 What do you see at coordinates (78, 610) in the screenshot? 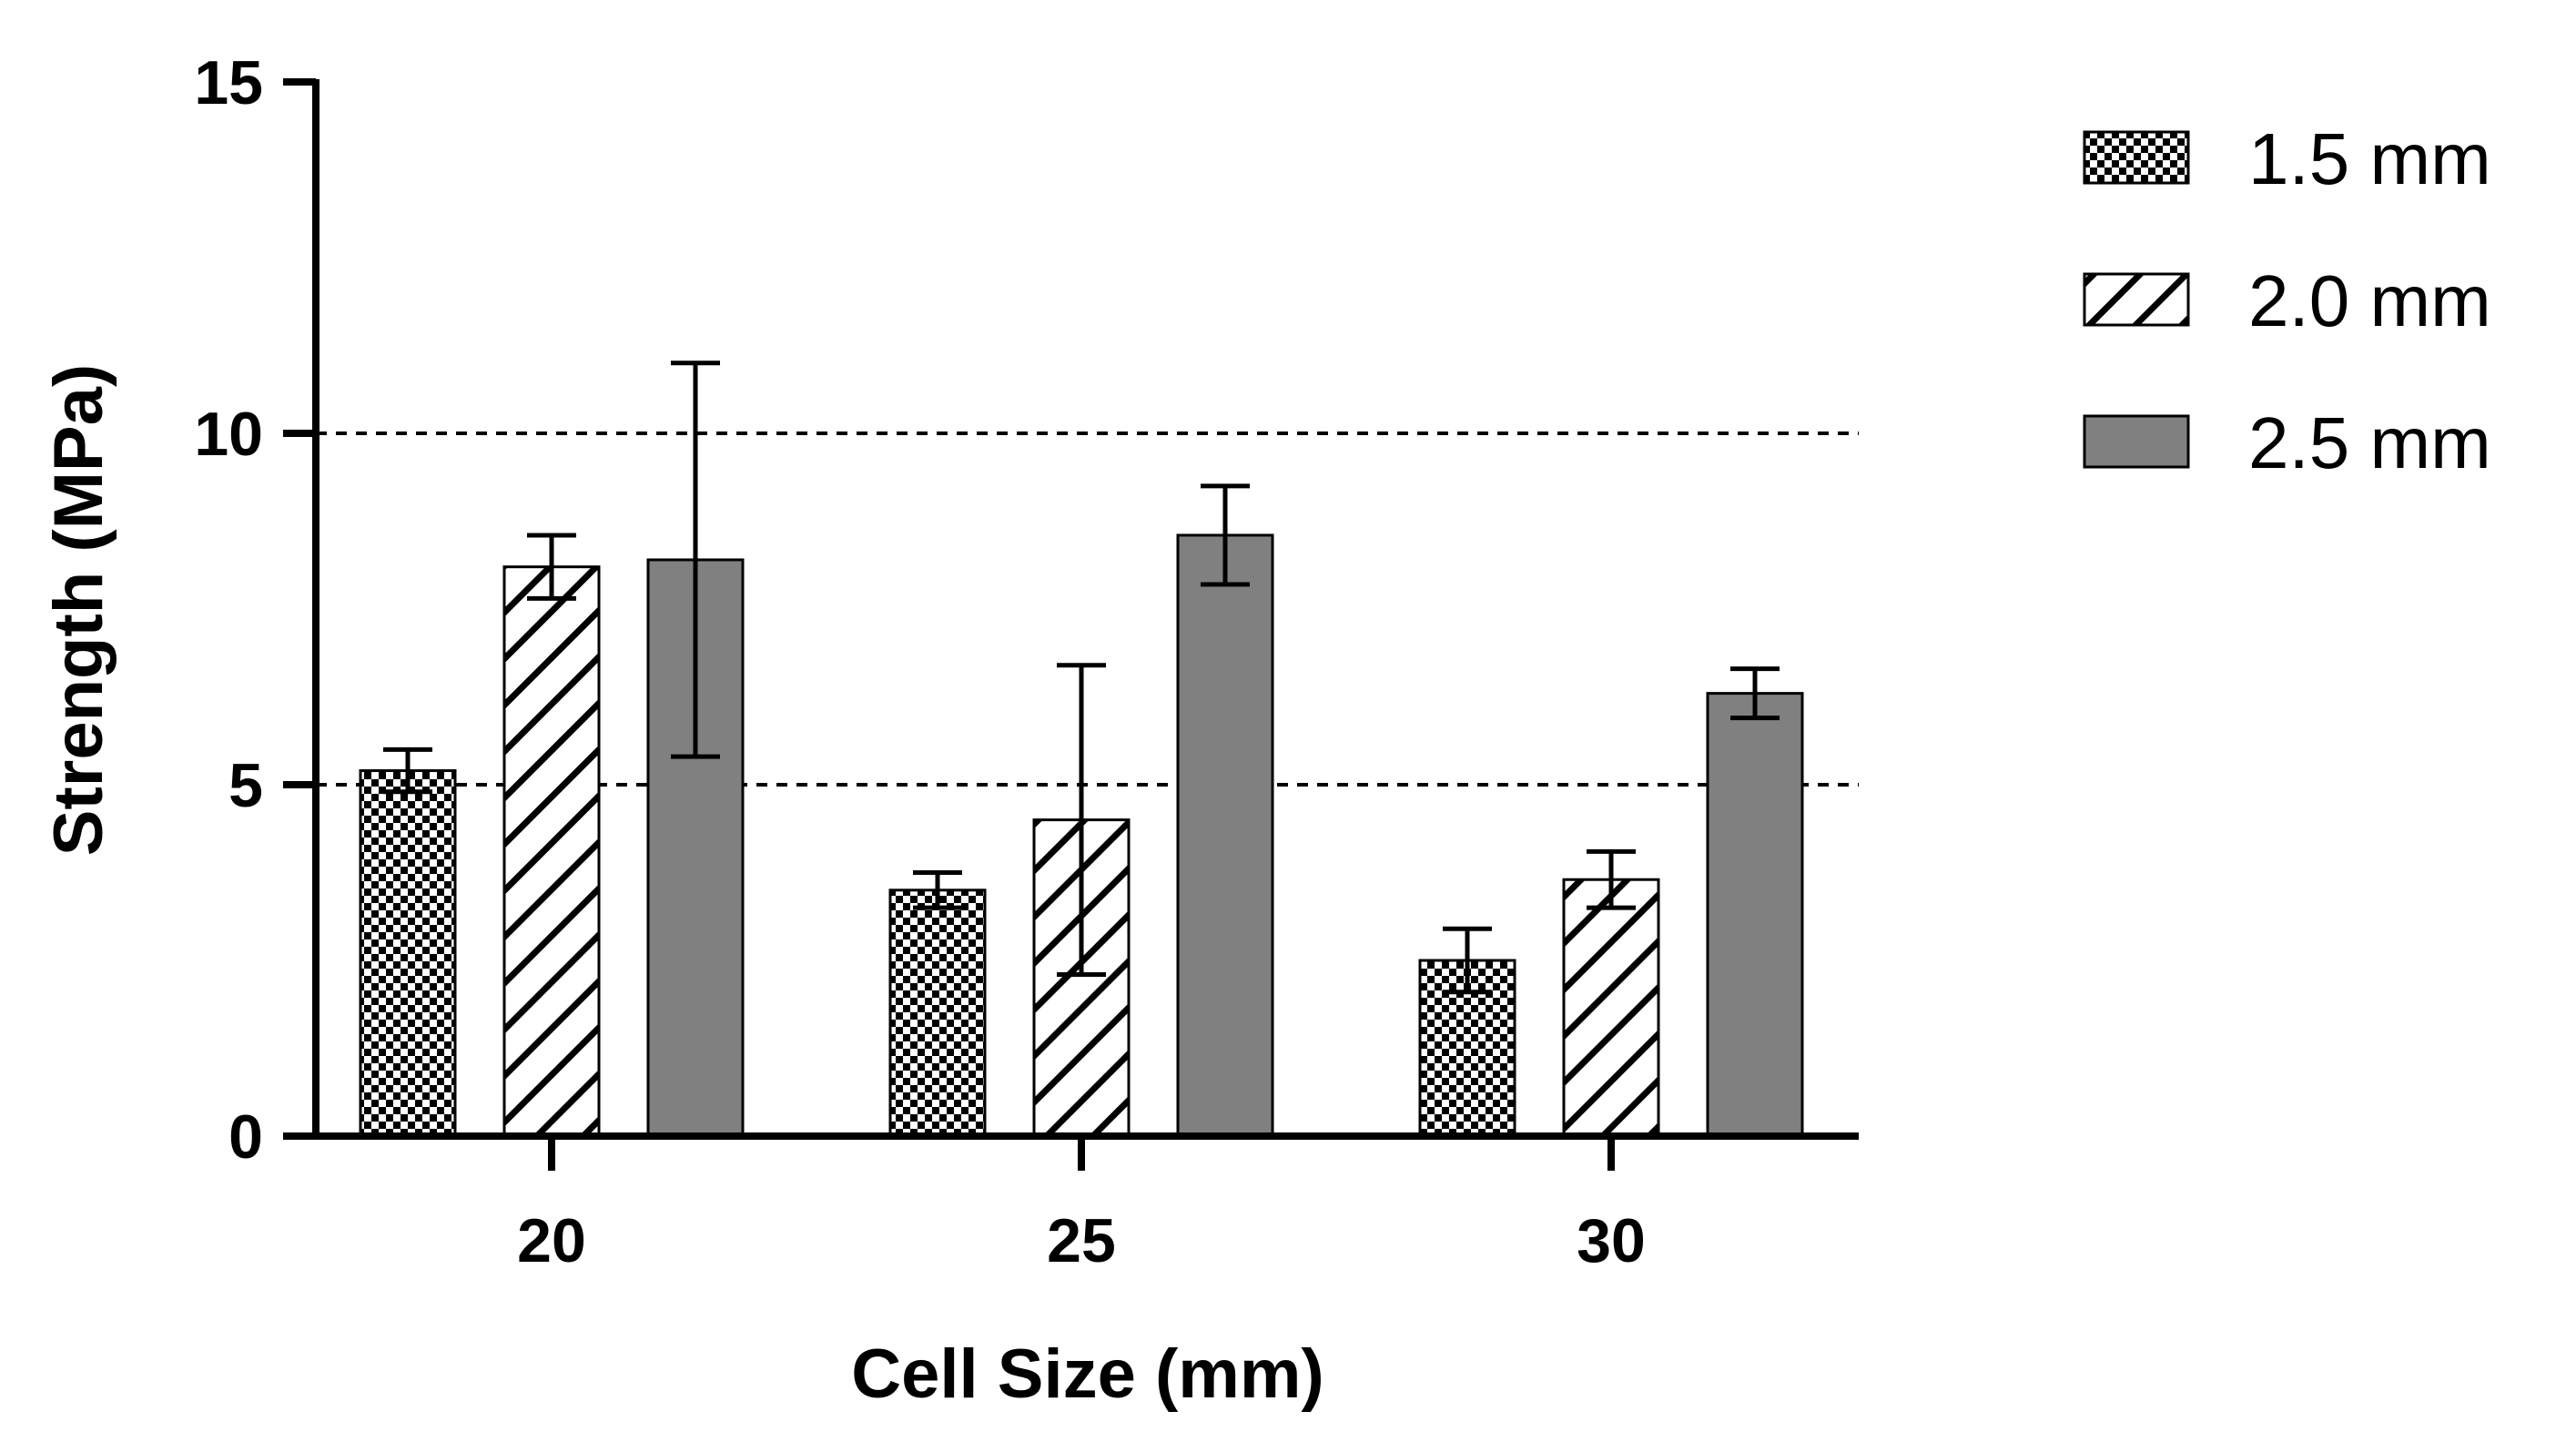
I see `y-axis-title: Strength (MPa)` at bounding box center [78, 610].